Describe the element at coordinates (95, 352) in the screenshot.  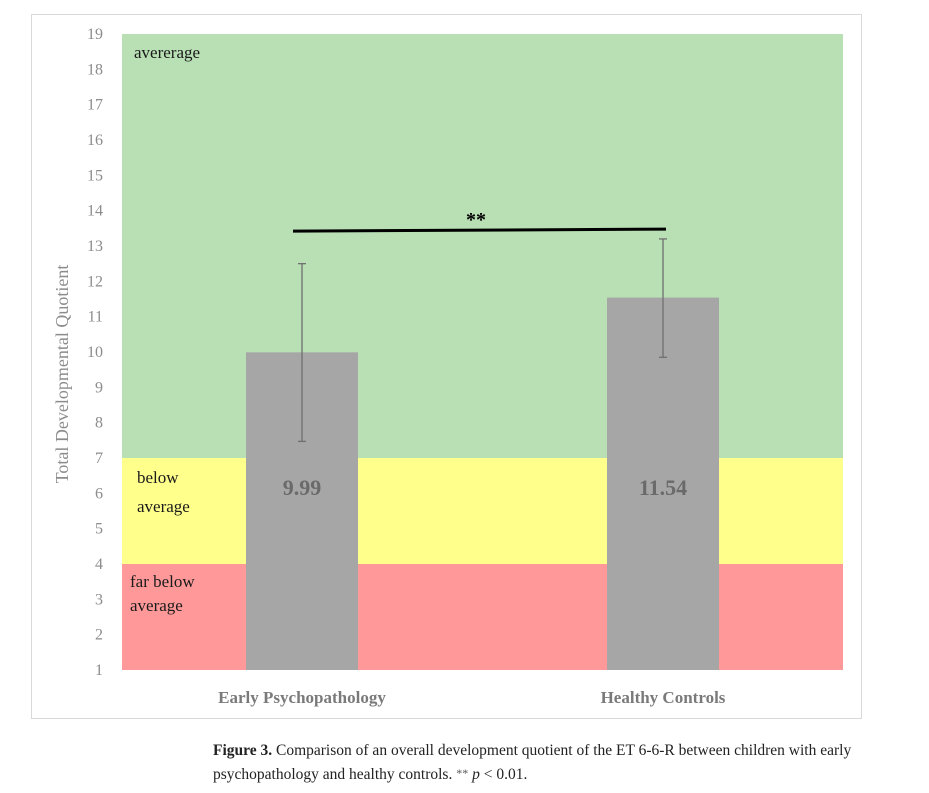
I see `y-tick-label: 10` at that location.